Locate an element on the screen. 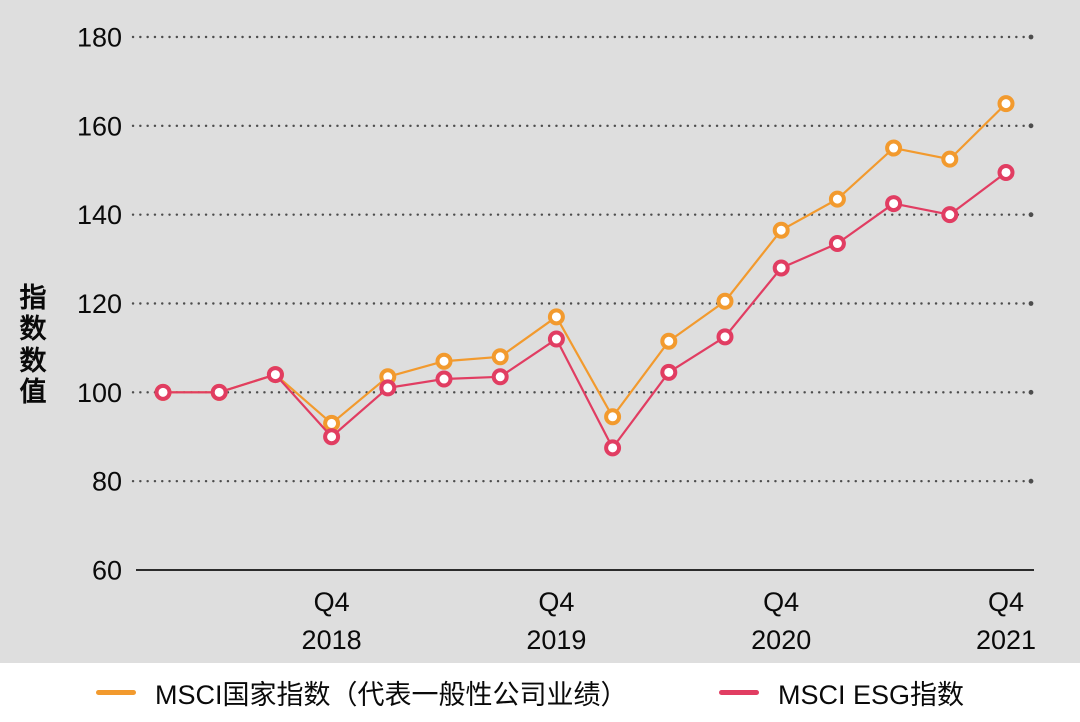  y-tick-label: 60 is located at coordinates (107, 571).